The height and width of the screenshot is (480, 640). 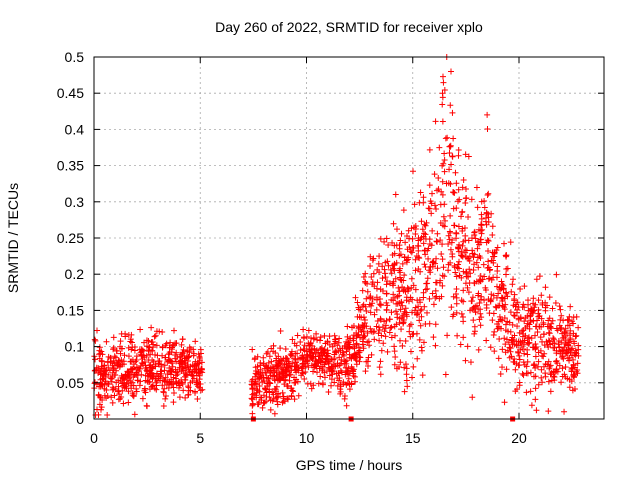 What do you see at coordinates (13, 238) in the screenshot?
I see `y-axis-label: SRMTID / TECUs` at bounding box center [13, 238].